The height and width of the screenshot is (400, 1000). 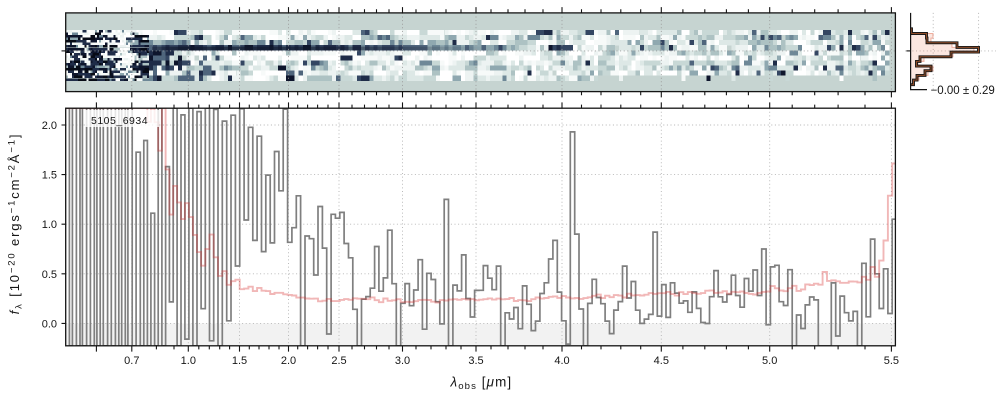 What do you see at coordinates (661, 361) in the screenshot?
I see `svg-text: 4.5` at bounding box center [661, 361].